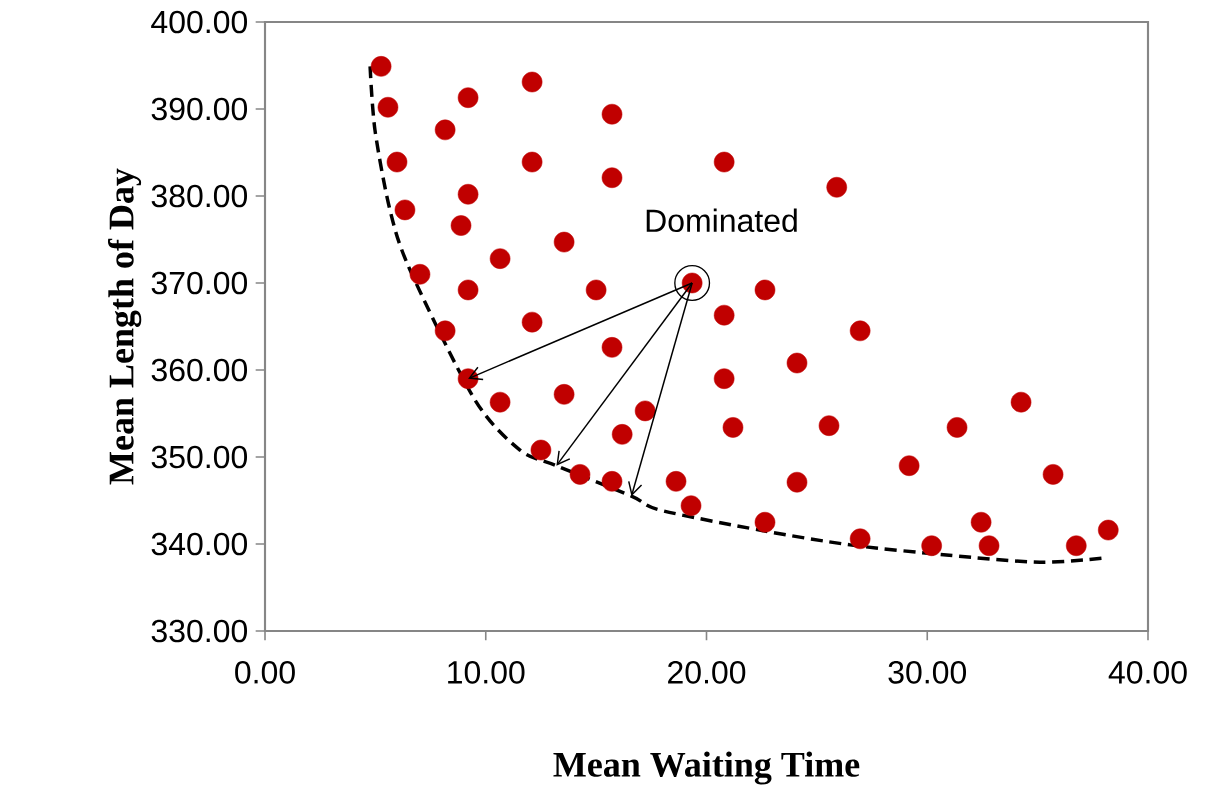 This screenshot has height=806, width=1206. I want to click on annotation: Dominated, so click(721, 220).